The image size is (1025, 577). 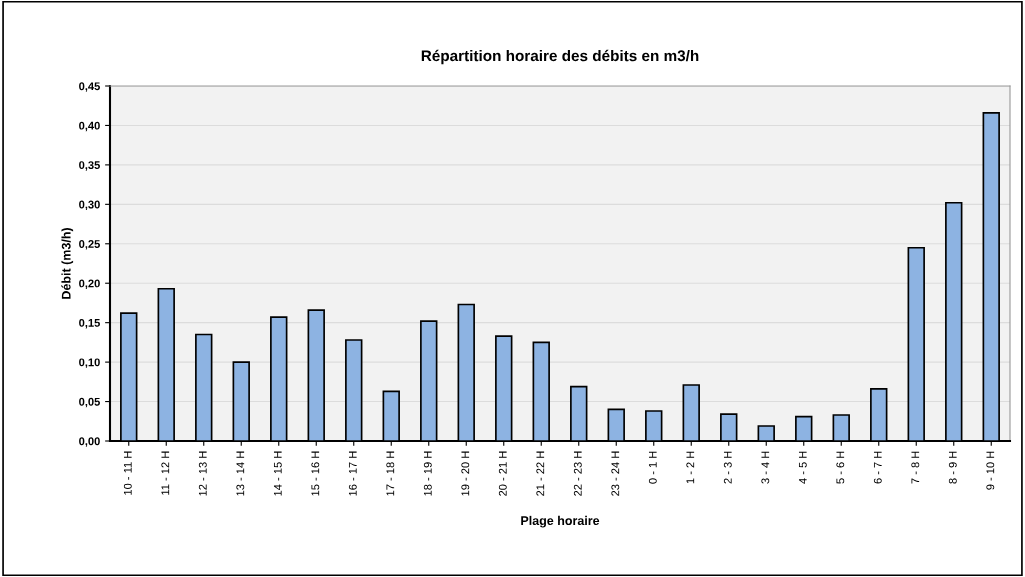 I want to click on y-tick-label: 0,20, so click(x=89, y=284).